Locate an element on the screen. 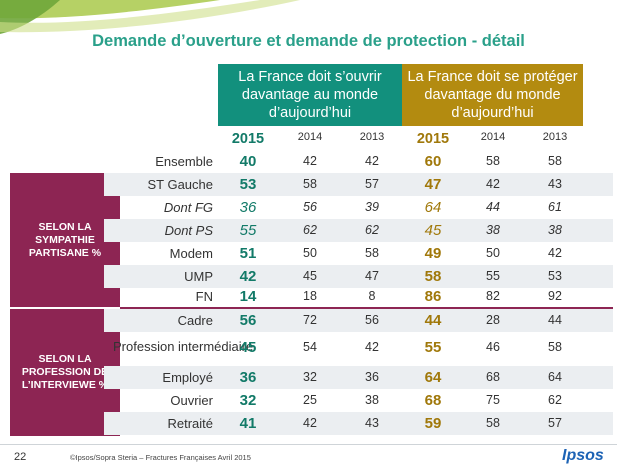 The image size is (617, 471). value-cell: 47 is located at coordinates (372, 276).